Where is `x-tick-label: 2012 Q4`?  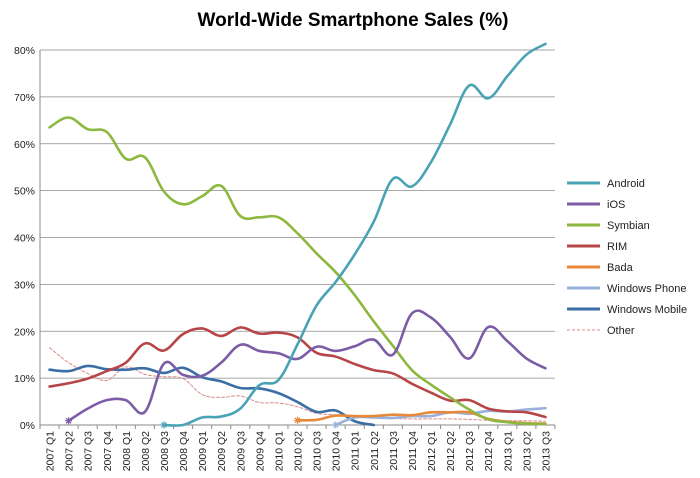 x-tick-label: 2012 Q4 is located at coordinates (489, 451).